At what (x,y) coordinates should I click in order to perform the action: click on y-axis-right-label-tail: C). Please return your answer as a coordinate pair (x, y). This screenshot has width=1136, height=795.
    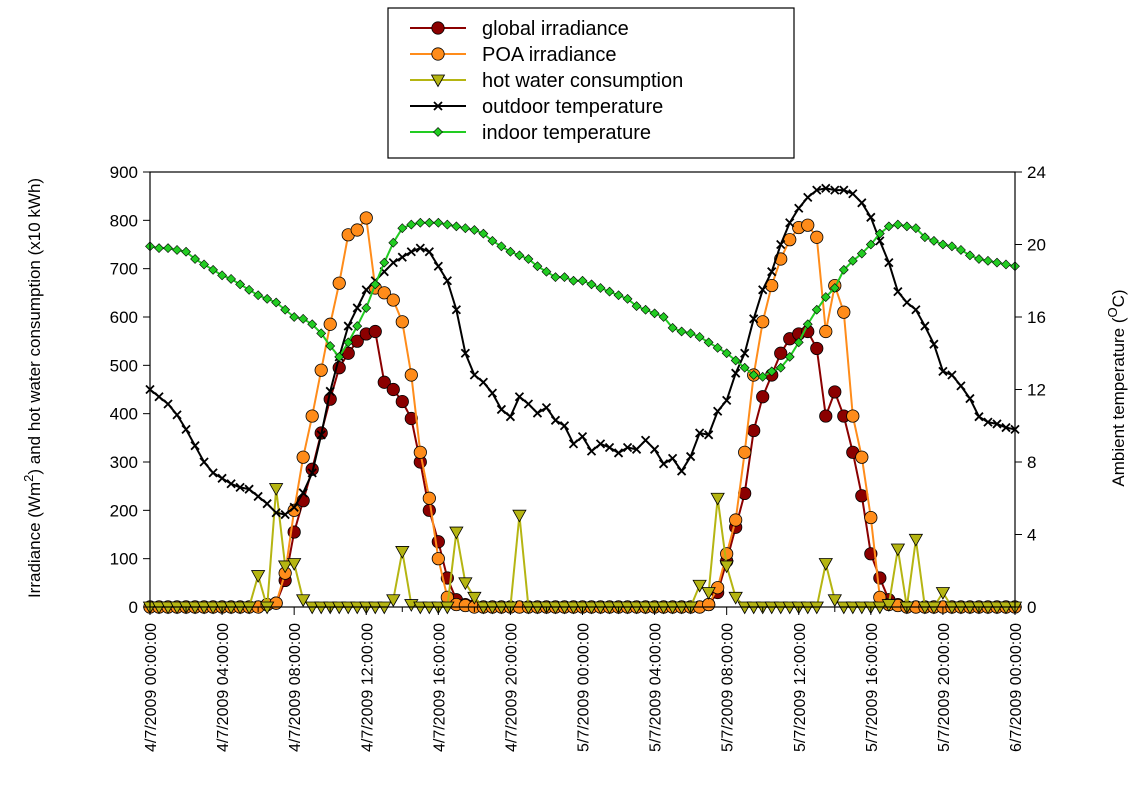
    Looking at the image, I should click on (1118, 298).